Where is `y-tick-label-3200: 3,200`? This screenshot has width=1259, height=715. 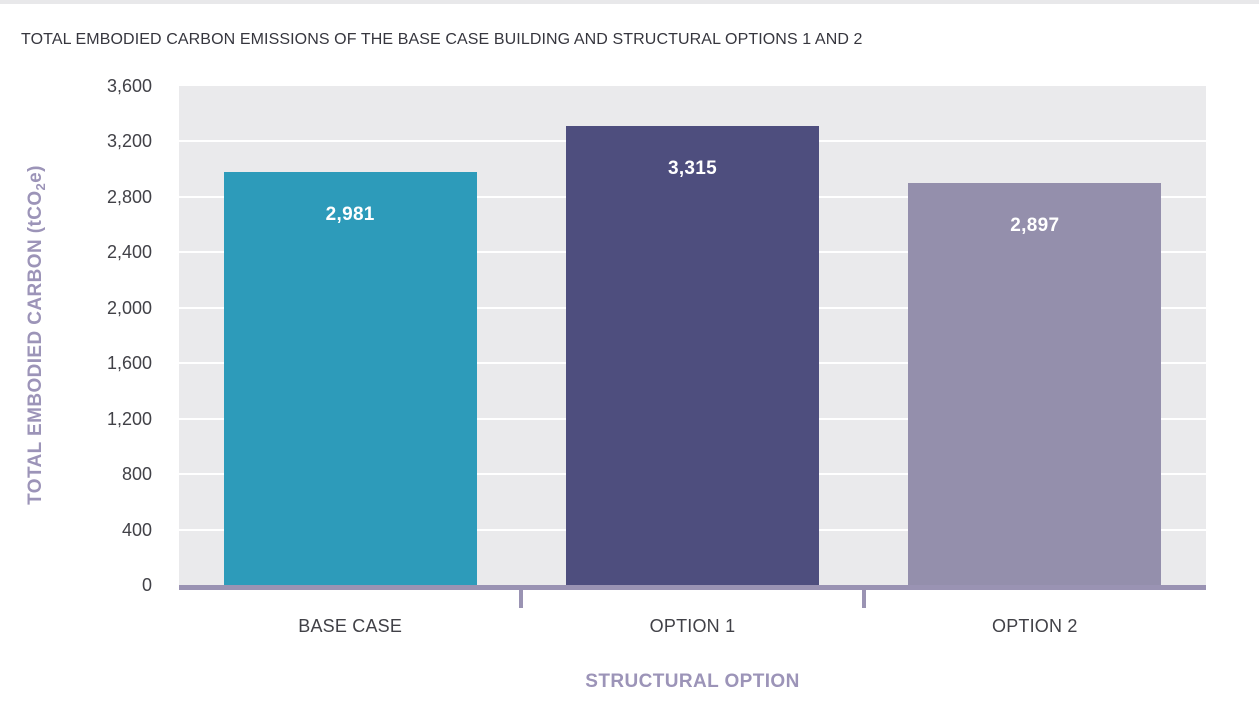
y-tick-label-3200: 3,200 is located at coordinates (129, 141).